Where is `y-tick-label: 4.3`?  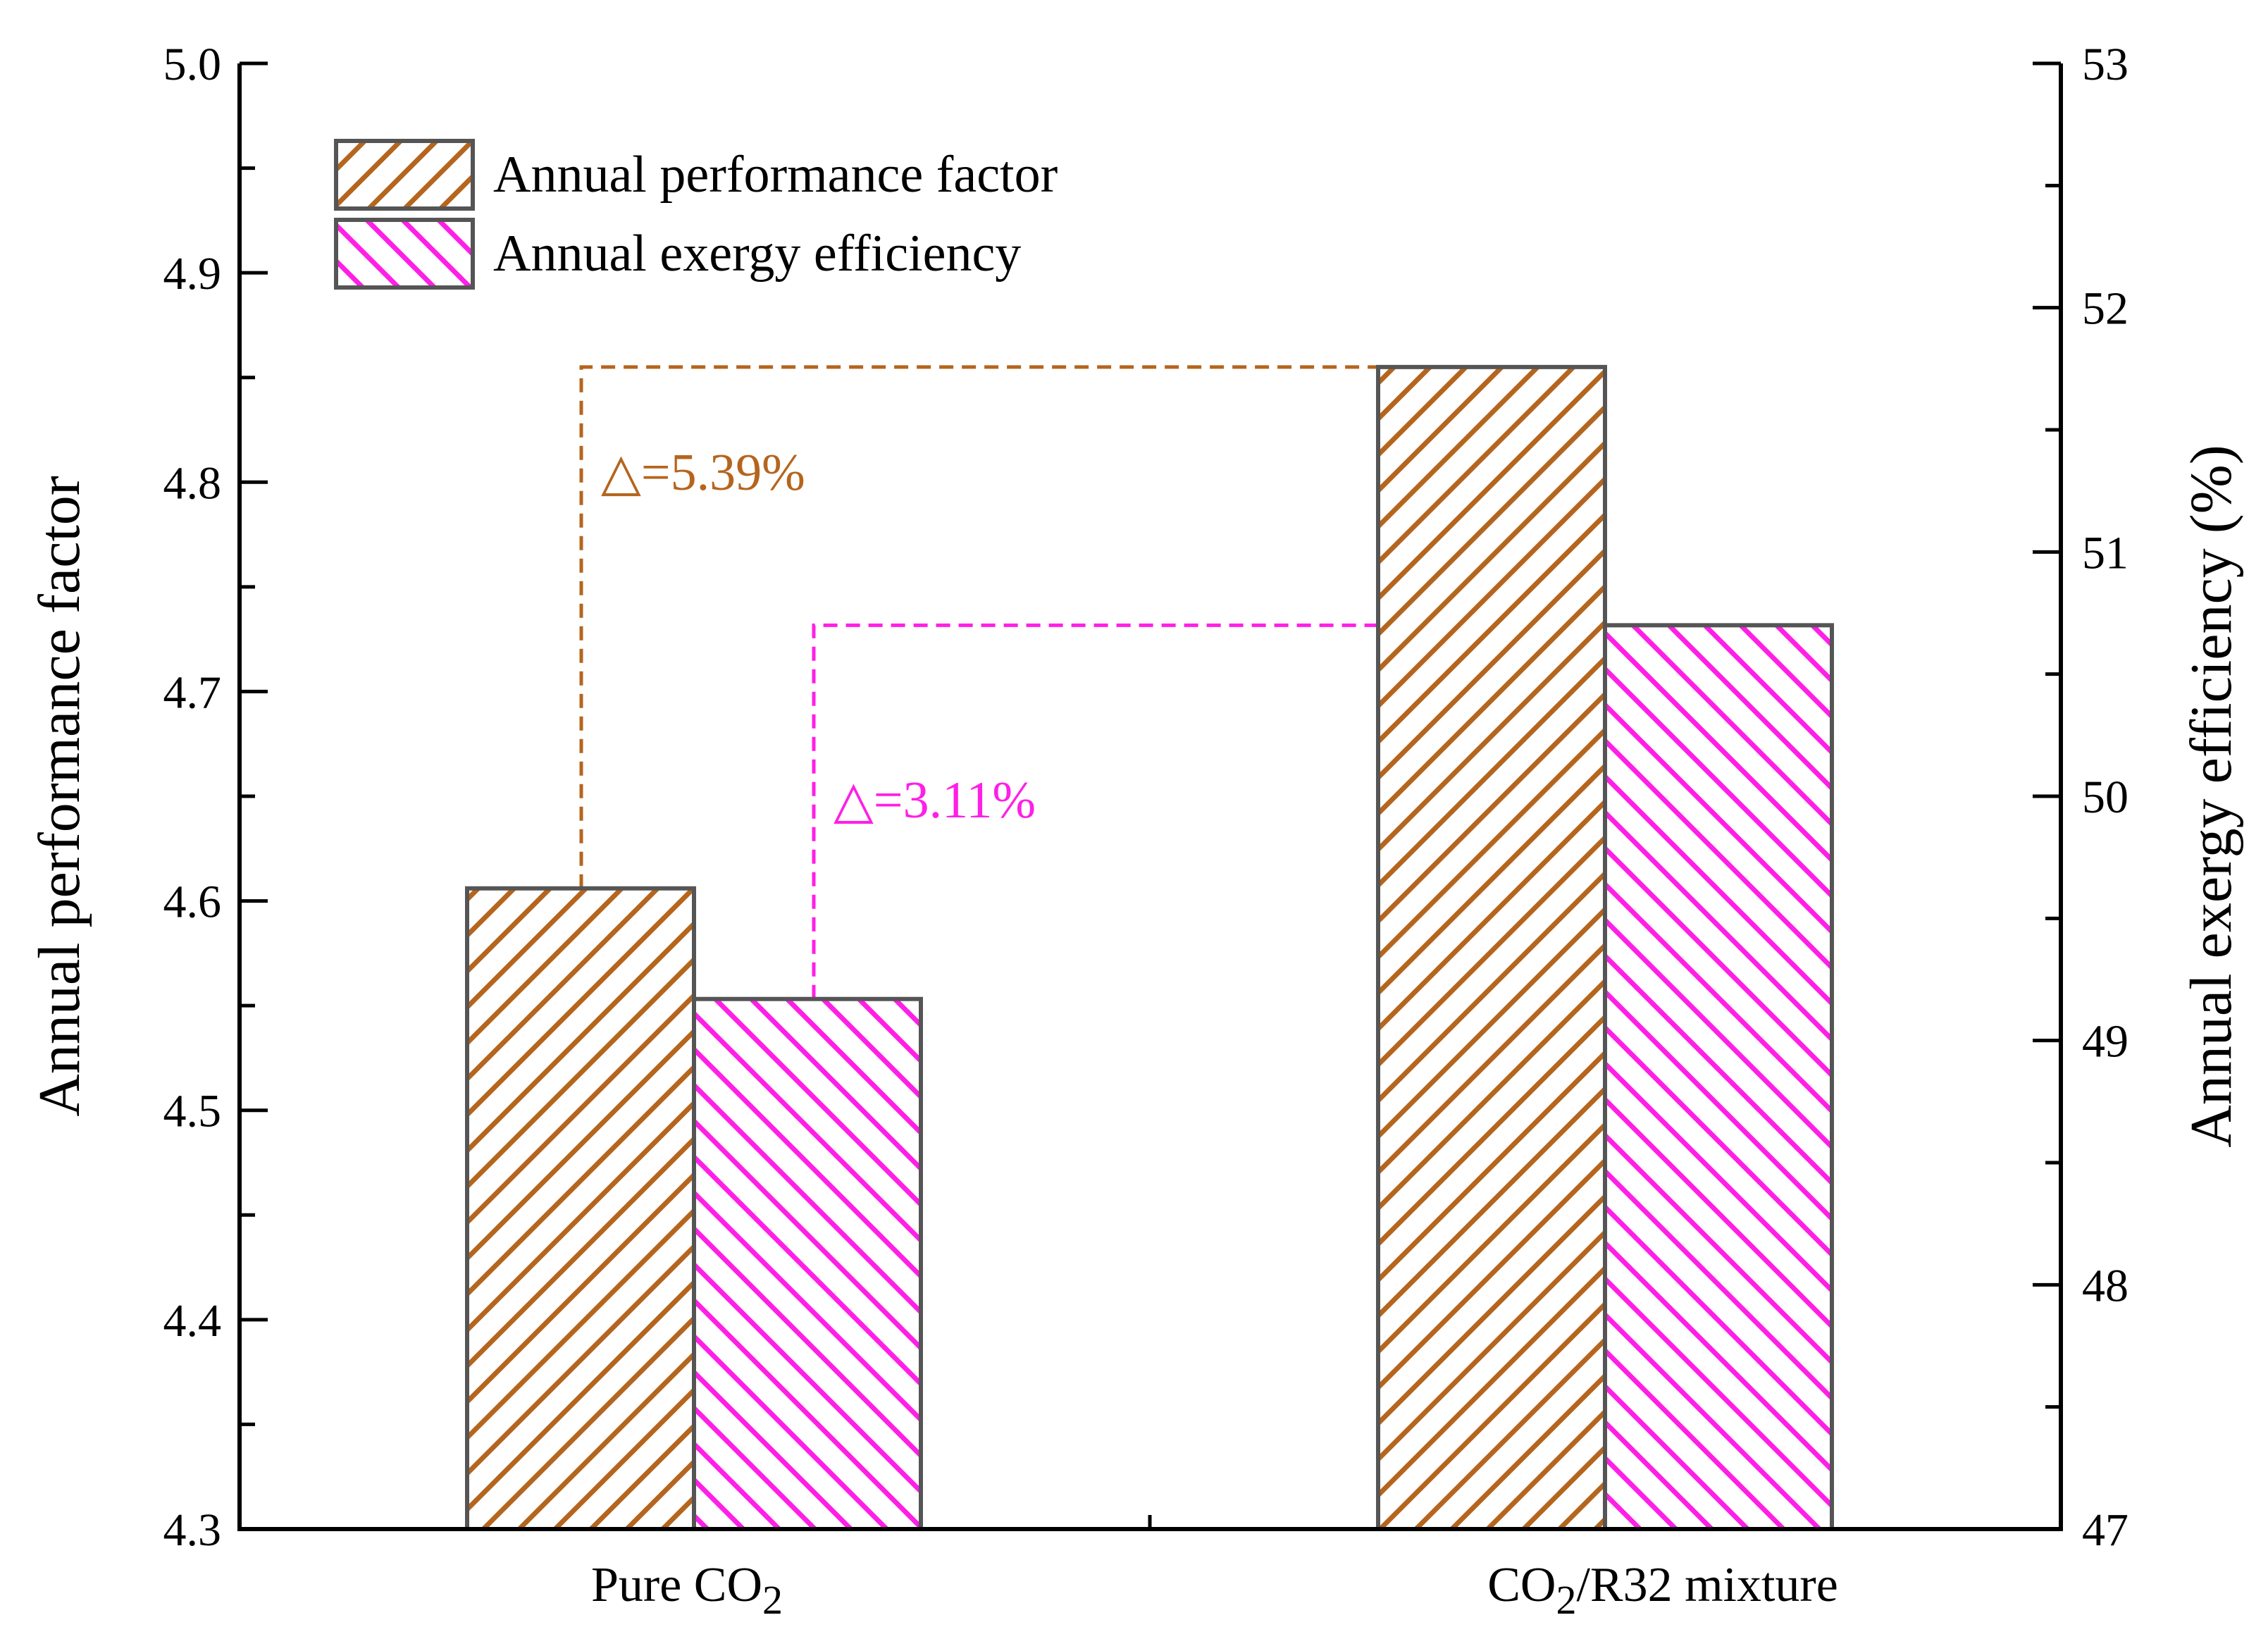 y-tick-label: 4.3 is located at coordinates (192, 1530).